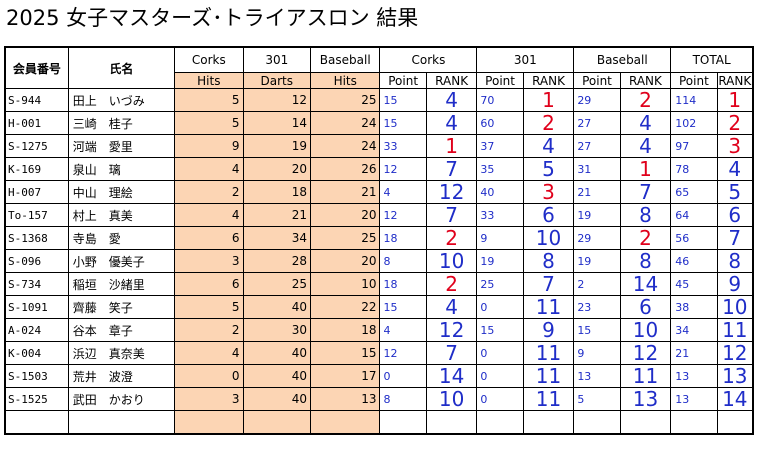 Image resolution: width=760 pixels, height=463 pixels. I want to click on baseball-rank-cell: 4, so click(645, 146).